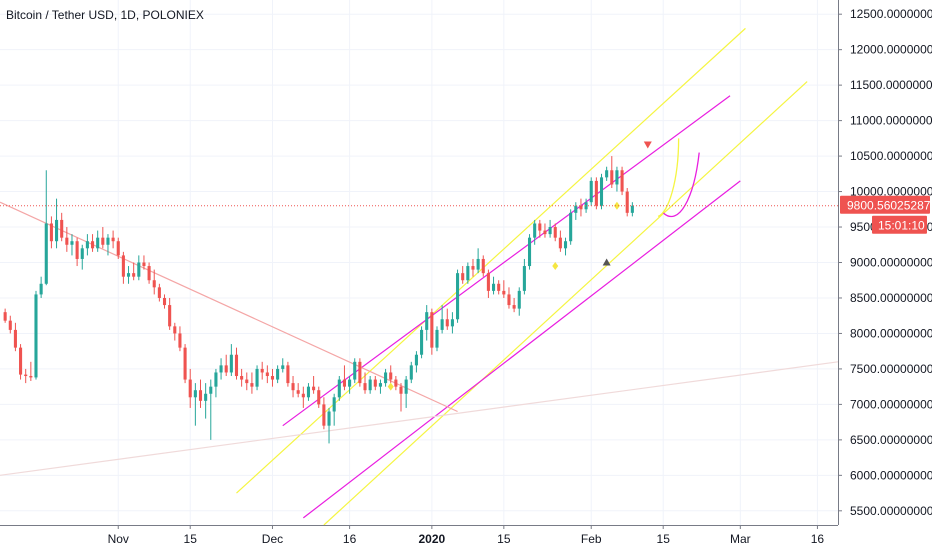  I want to click on triangle-up-marker, so click(606, 262).